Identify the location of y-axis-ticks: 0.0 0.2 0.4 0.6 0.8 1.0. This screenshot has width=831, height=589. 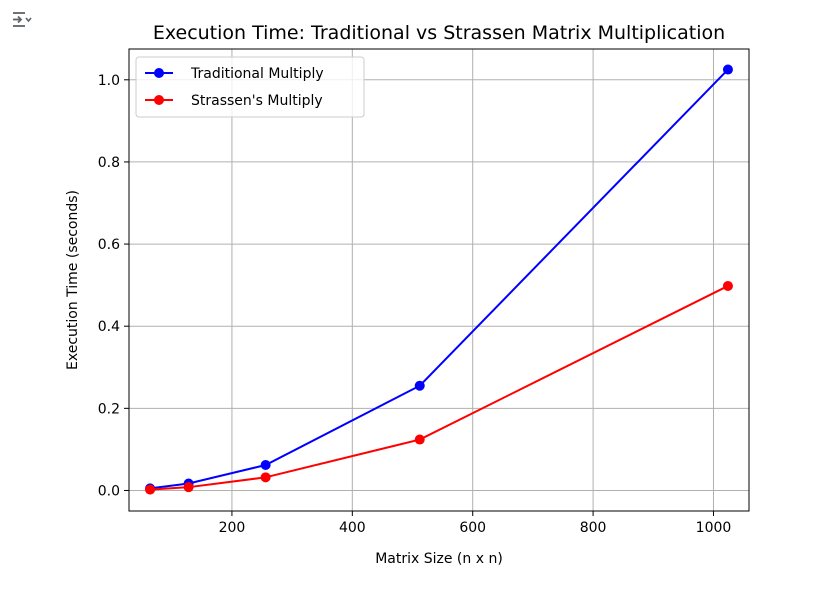
(113, 286).